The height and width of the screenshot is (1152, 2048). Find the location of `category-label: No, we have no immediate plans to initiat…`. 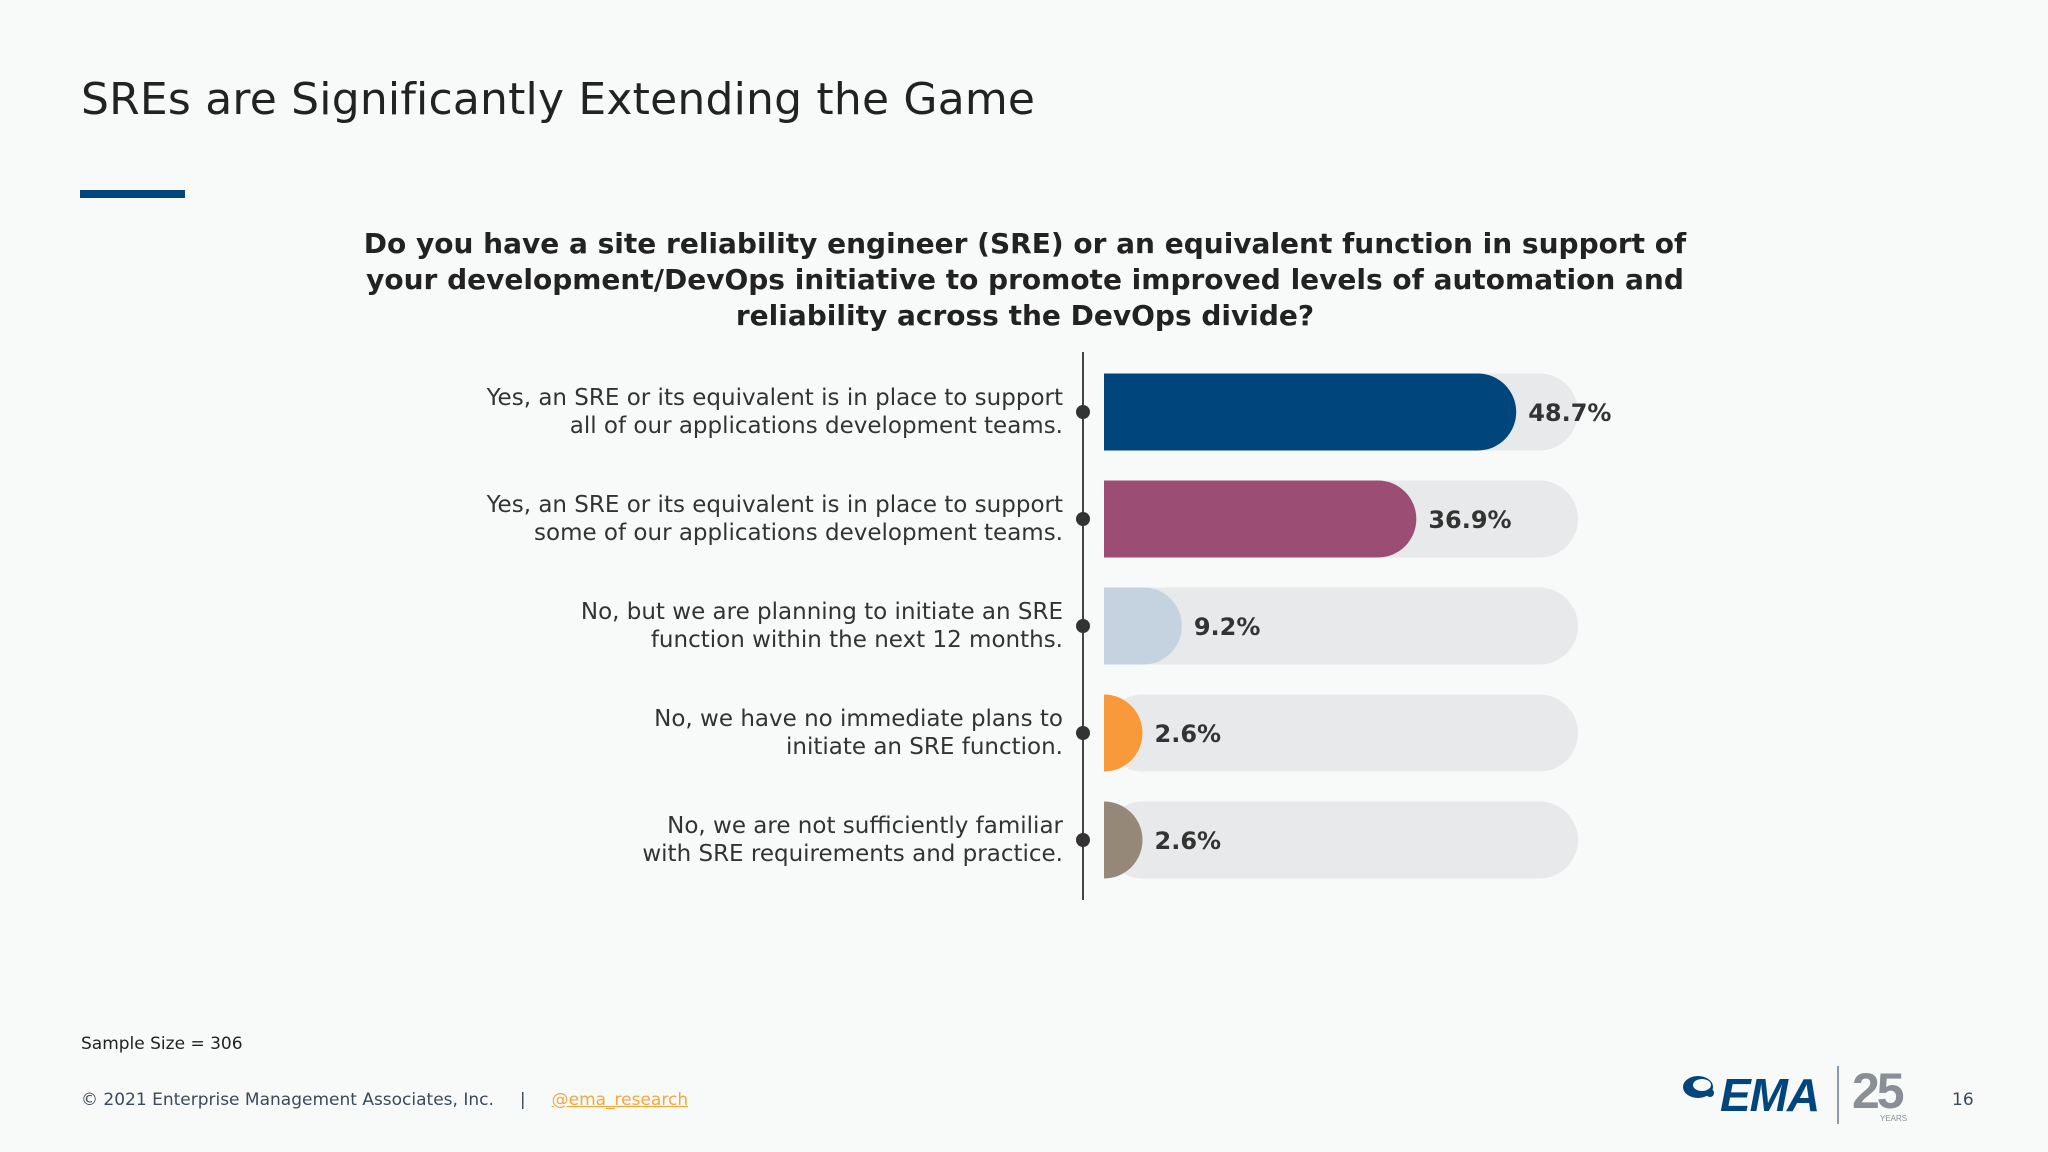

category-label: No, we have no immediate plans to initiat… is located at coordinates (713, 733).